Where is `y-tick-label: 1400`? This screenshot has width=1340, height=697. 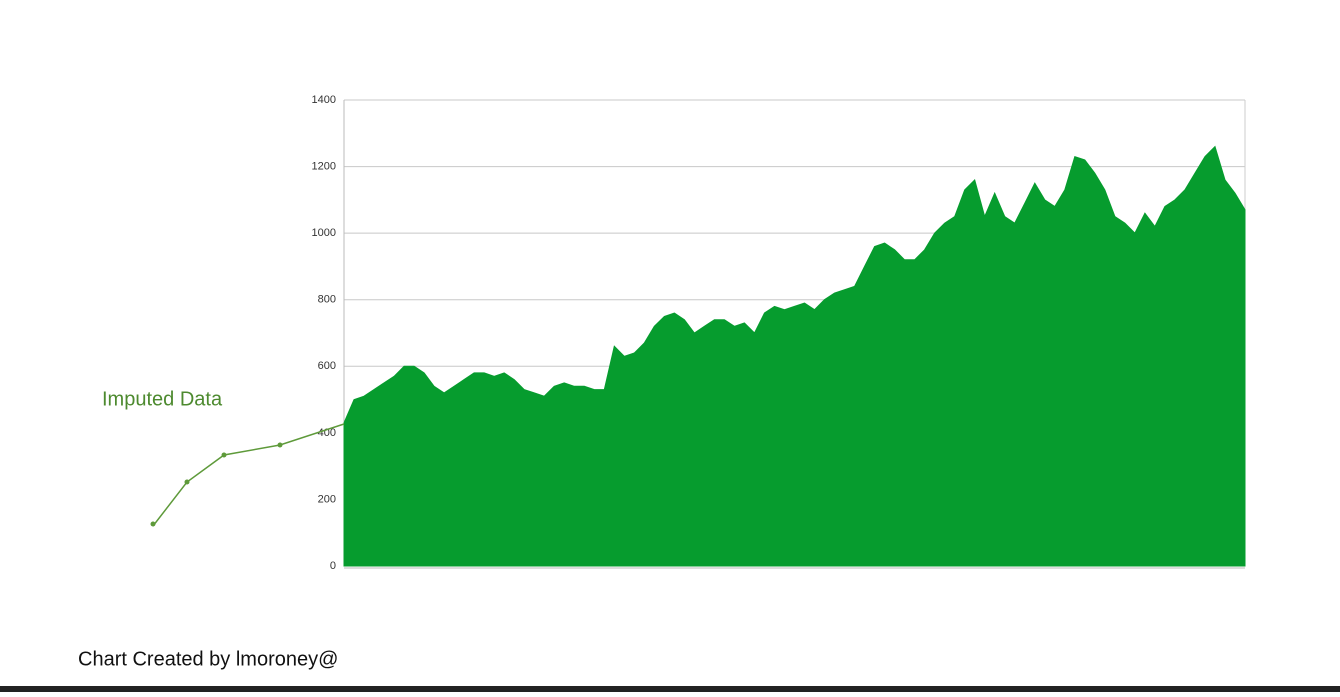
y-tick-label: 1400 is located at coordinates (324, 100).